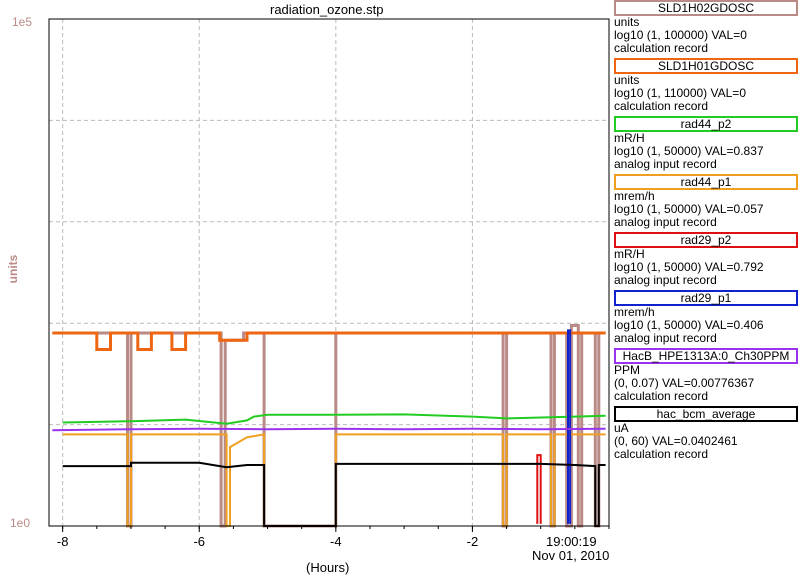  What do you see at coordinates (689, 267) in the screenshot?
I see `legend-range: log10 (1, 50000) VAL=0.792` at bounding box center [689, 267].